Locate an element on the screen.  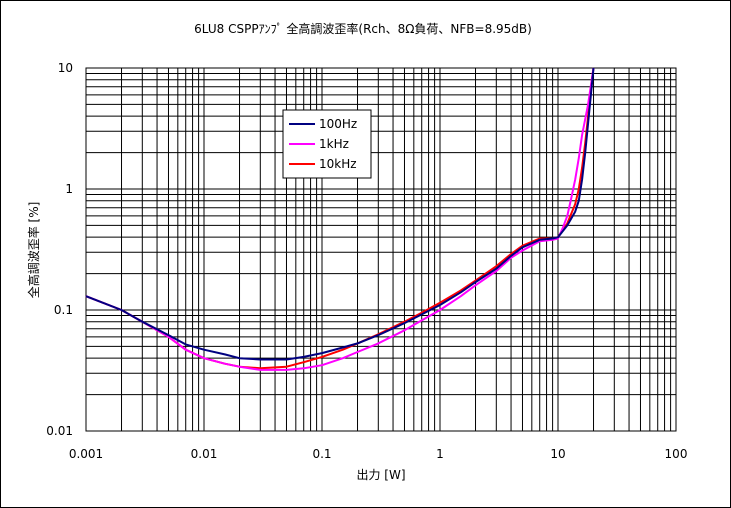
y-tick-label: 10 is located at coordinates (65, 68).